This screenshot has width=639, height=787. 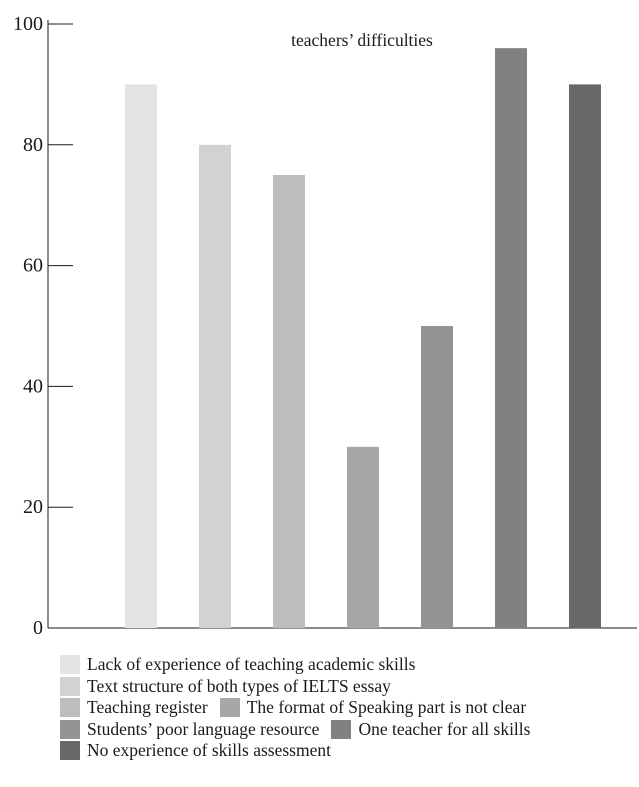 What do you see at coordinates (347, 751) in the screenshot?
I see `legend-row: No experience of skills assessment` at bounding box center [347, 751].